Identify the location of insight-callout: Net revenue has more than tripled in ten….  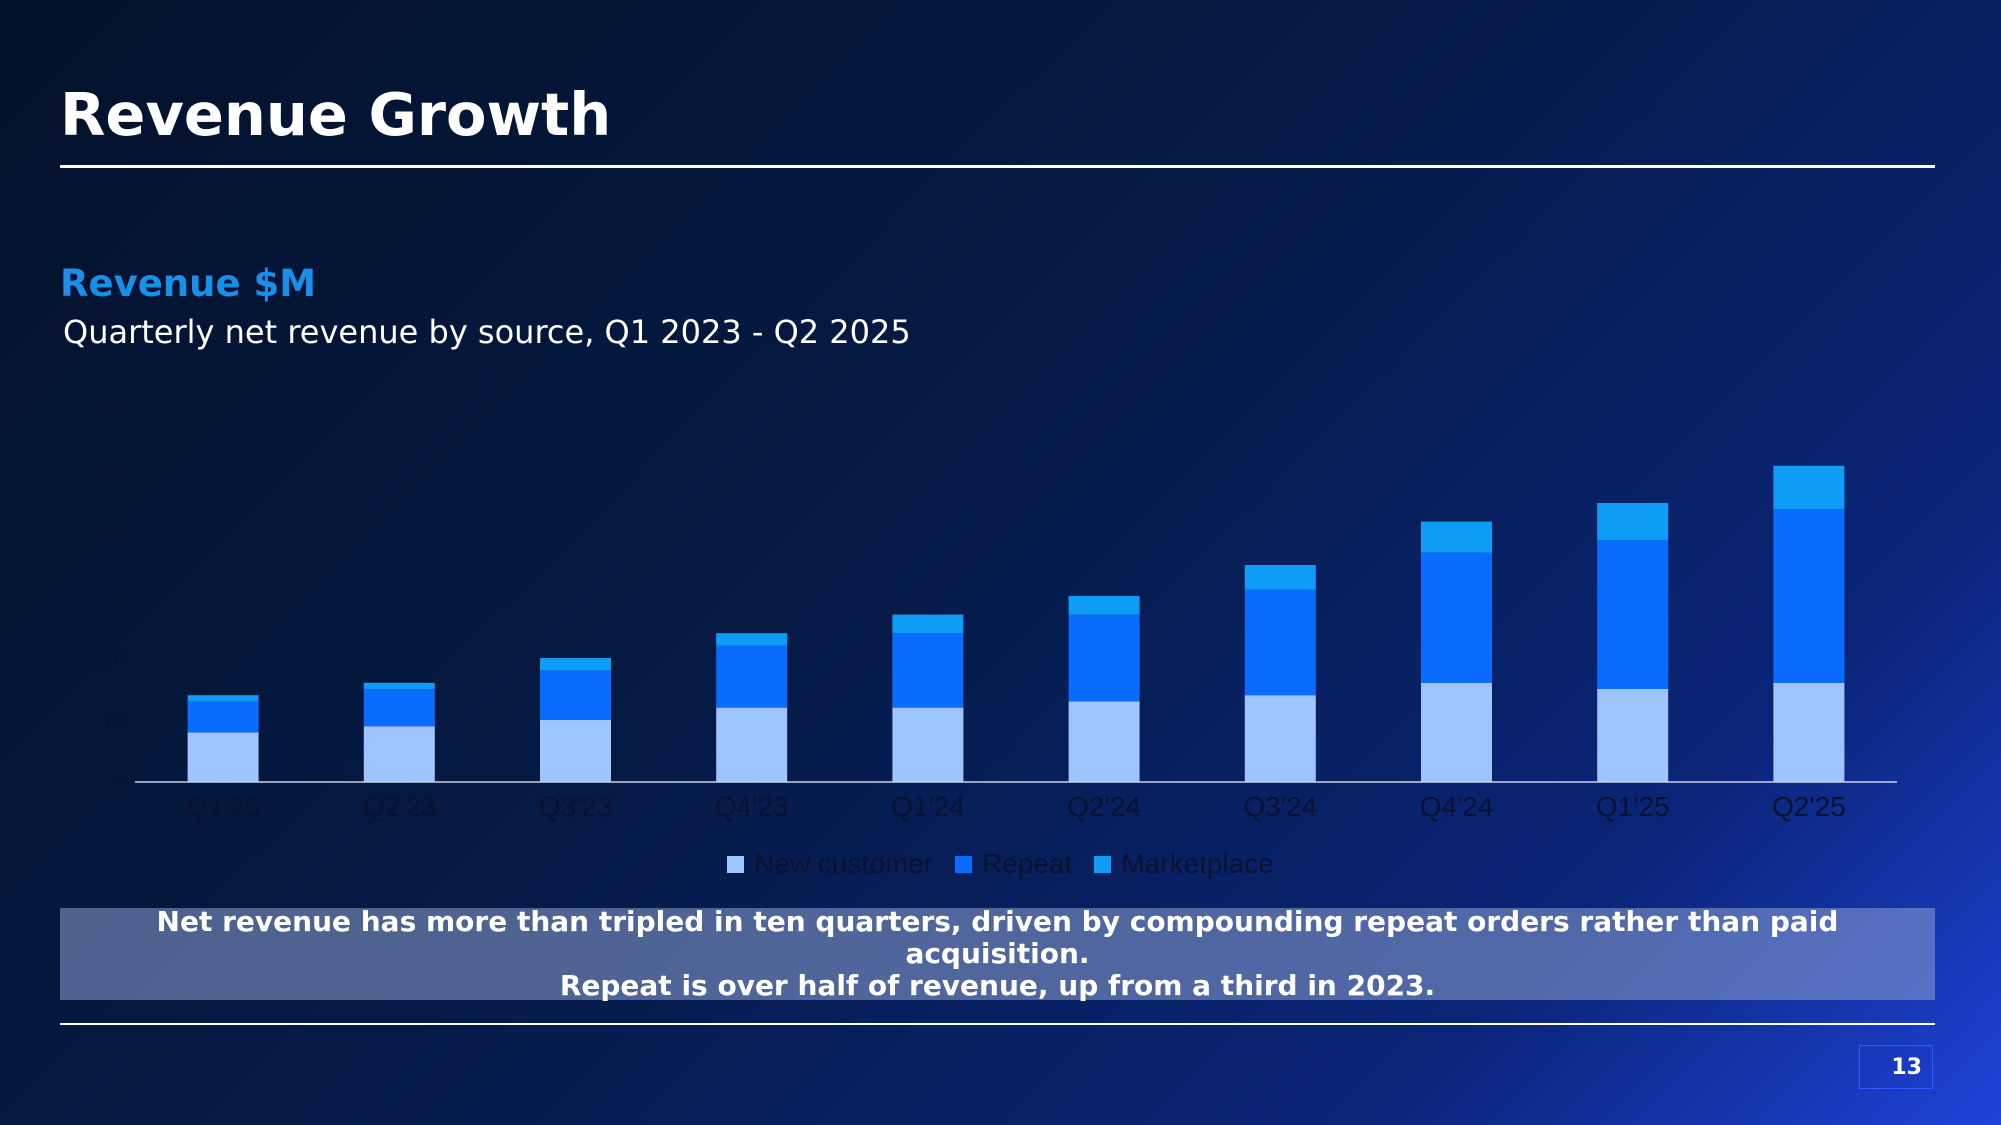
(997, 953).